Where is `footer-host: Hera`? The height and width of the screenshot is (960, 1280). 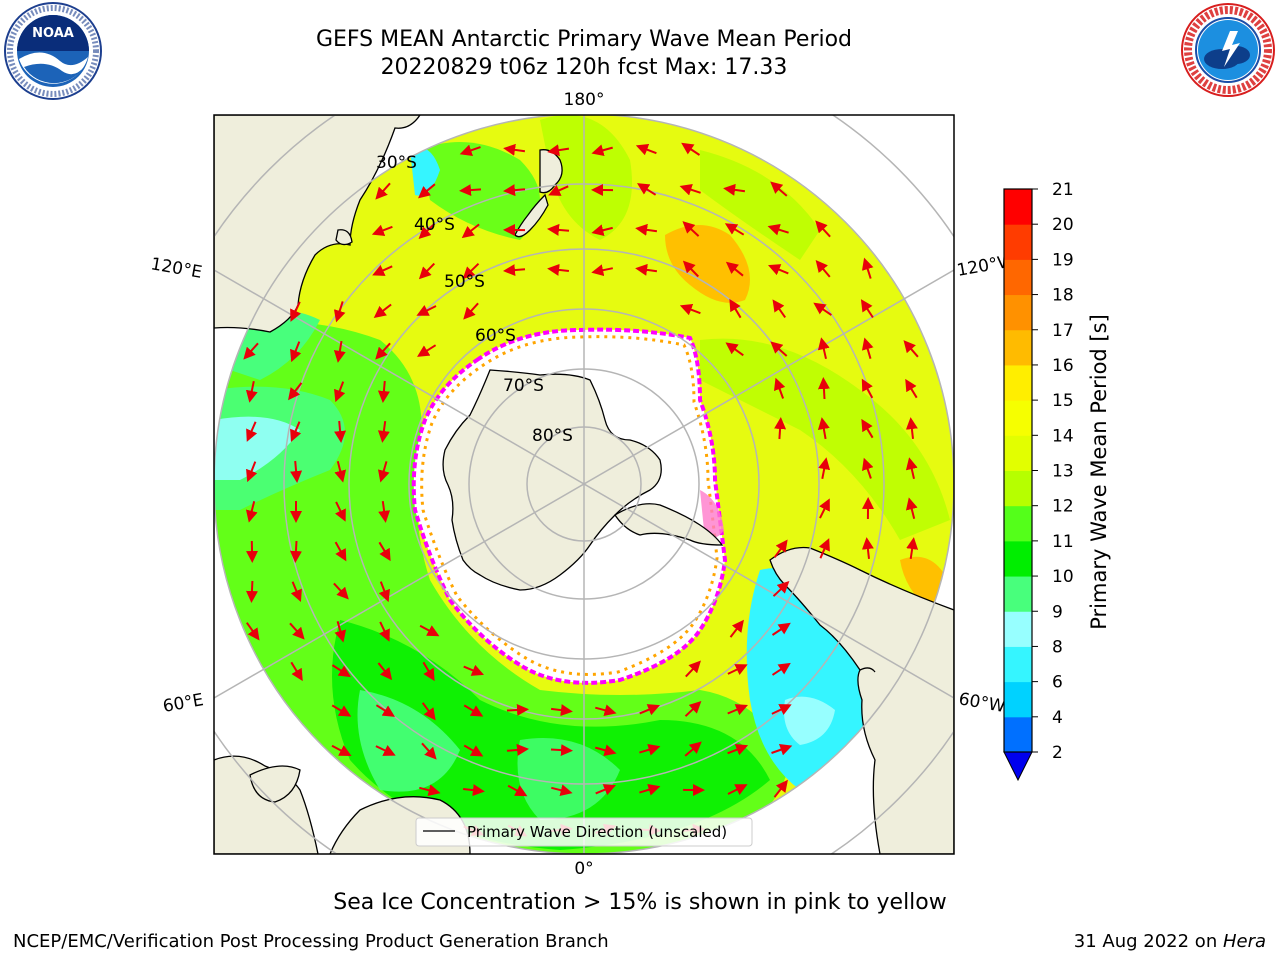
footer-host: Hera is located at coordinates (1244, 941).